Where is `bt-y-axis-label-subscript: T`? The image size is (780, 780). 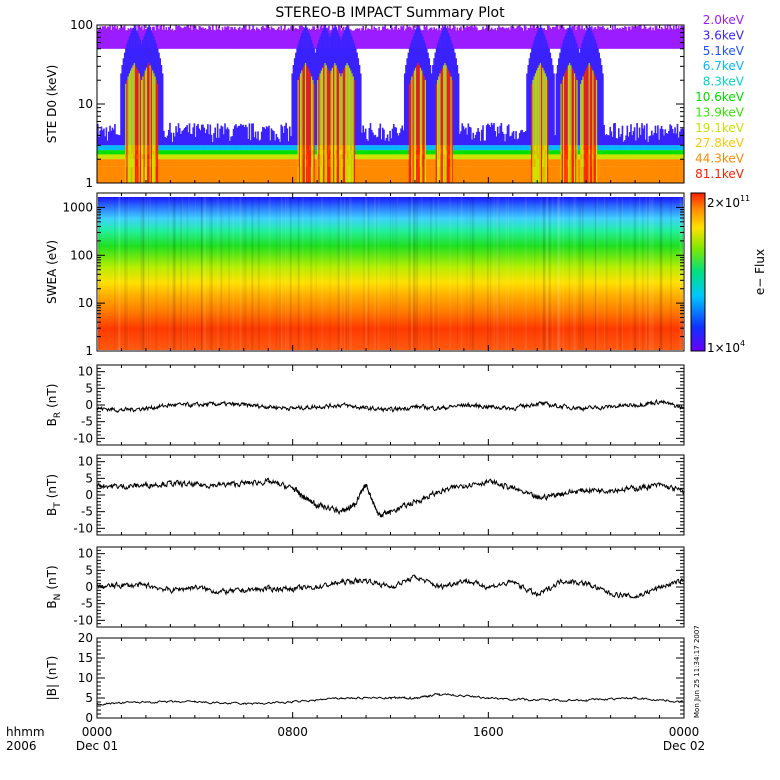
bt-y-axis-label-subscript: T is located at coordinates (58, 505).